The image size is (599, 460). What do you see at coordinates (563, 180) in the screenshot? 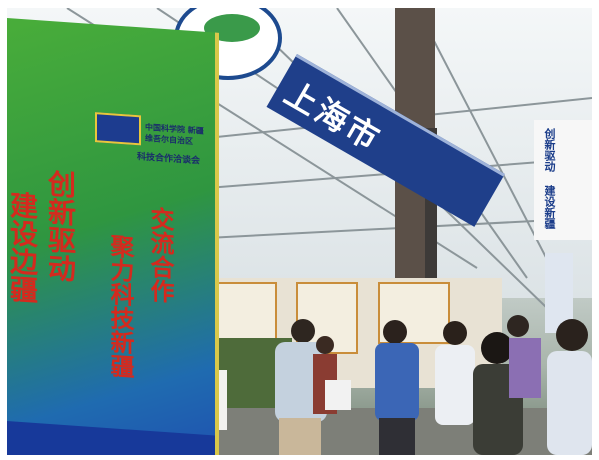
I see `hanging-banner` at bounding box center [563, 180].